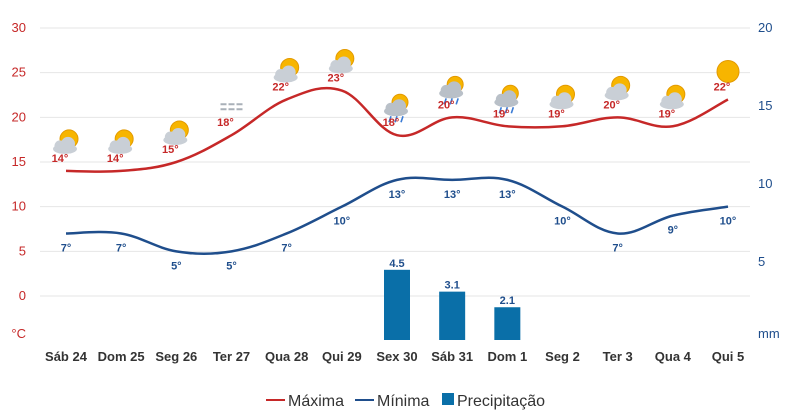  I want to click on x-tick-label: Seg 26, so click(176, 356).